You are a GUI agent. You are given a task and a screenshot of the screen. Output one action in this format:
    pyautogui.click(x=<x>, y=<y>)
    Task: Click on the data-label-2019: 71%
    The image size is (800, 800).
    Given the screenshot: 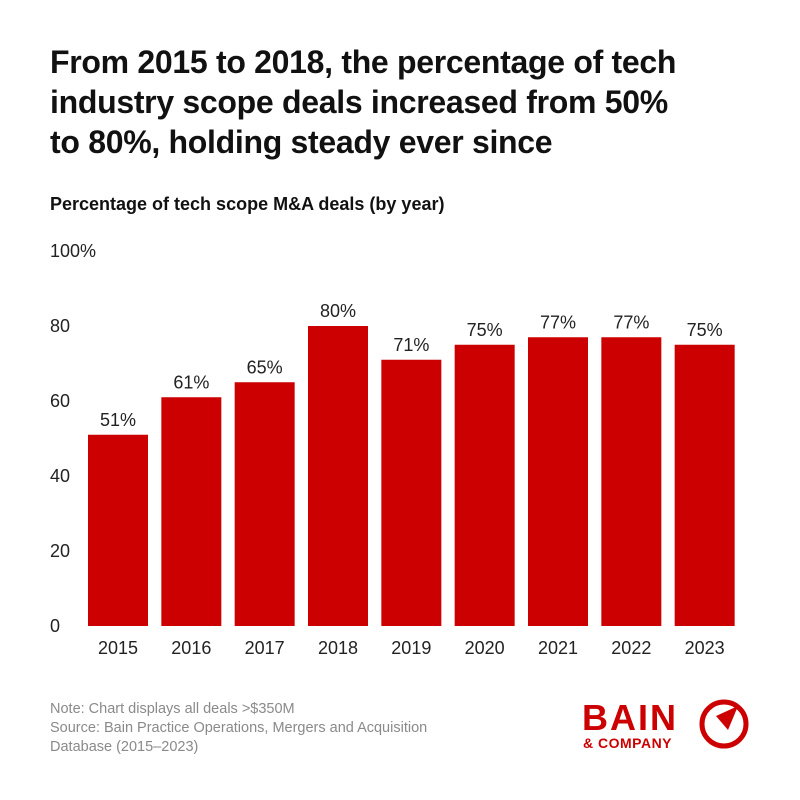 What is the action you would take?
    pyautogui.click(x=411, y=345)
    